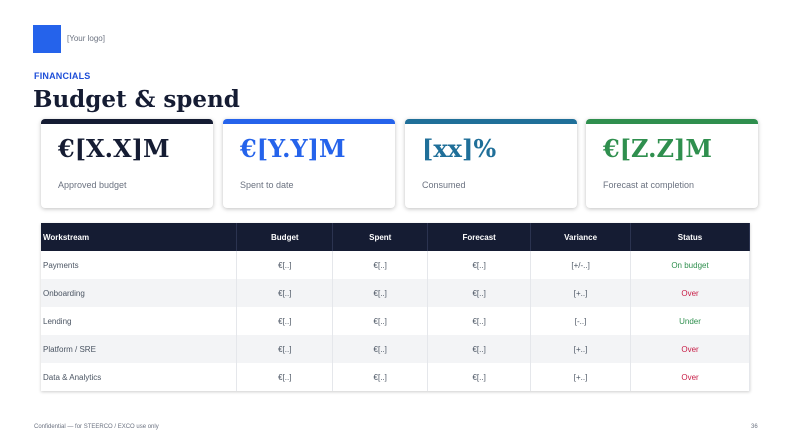 The height and width of the screenshot is (447, 794). What do you see at coordinates (657, 148) in the screenshot?
I see `kpi-value: €[Z.Z]M` at bounding box center [657, 148].